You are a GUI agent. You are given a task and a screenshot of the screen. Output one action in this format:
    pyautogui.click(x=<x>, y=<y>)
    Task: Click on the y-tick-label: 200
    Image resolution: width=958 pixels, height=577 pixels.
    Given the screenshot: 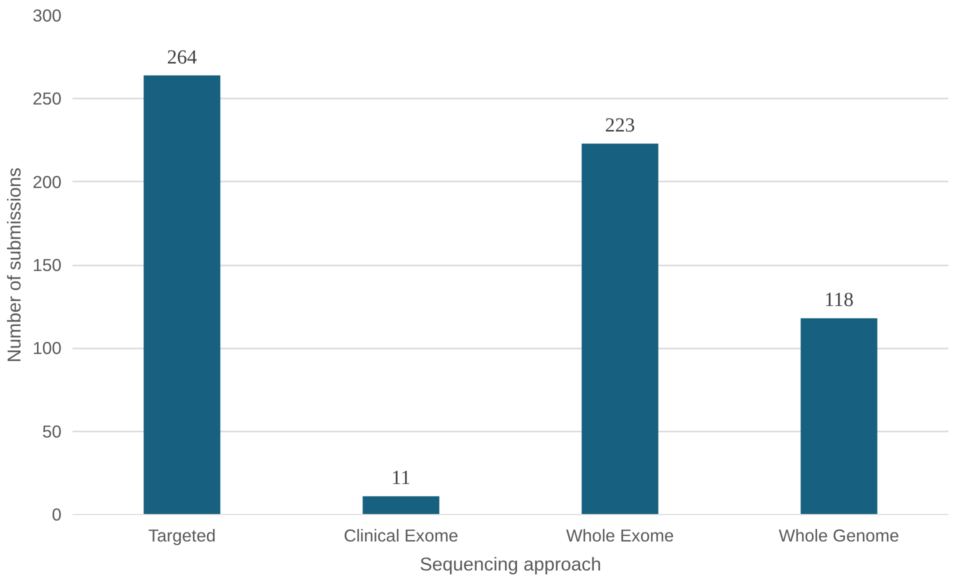 What is the action you would take?
    pyautogui.click(x=47, y=182)
    